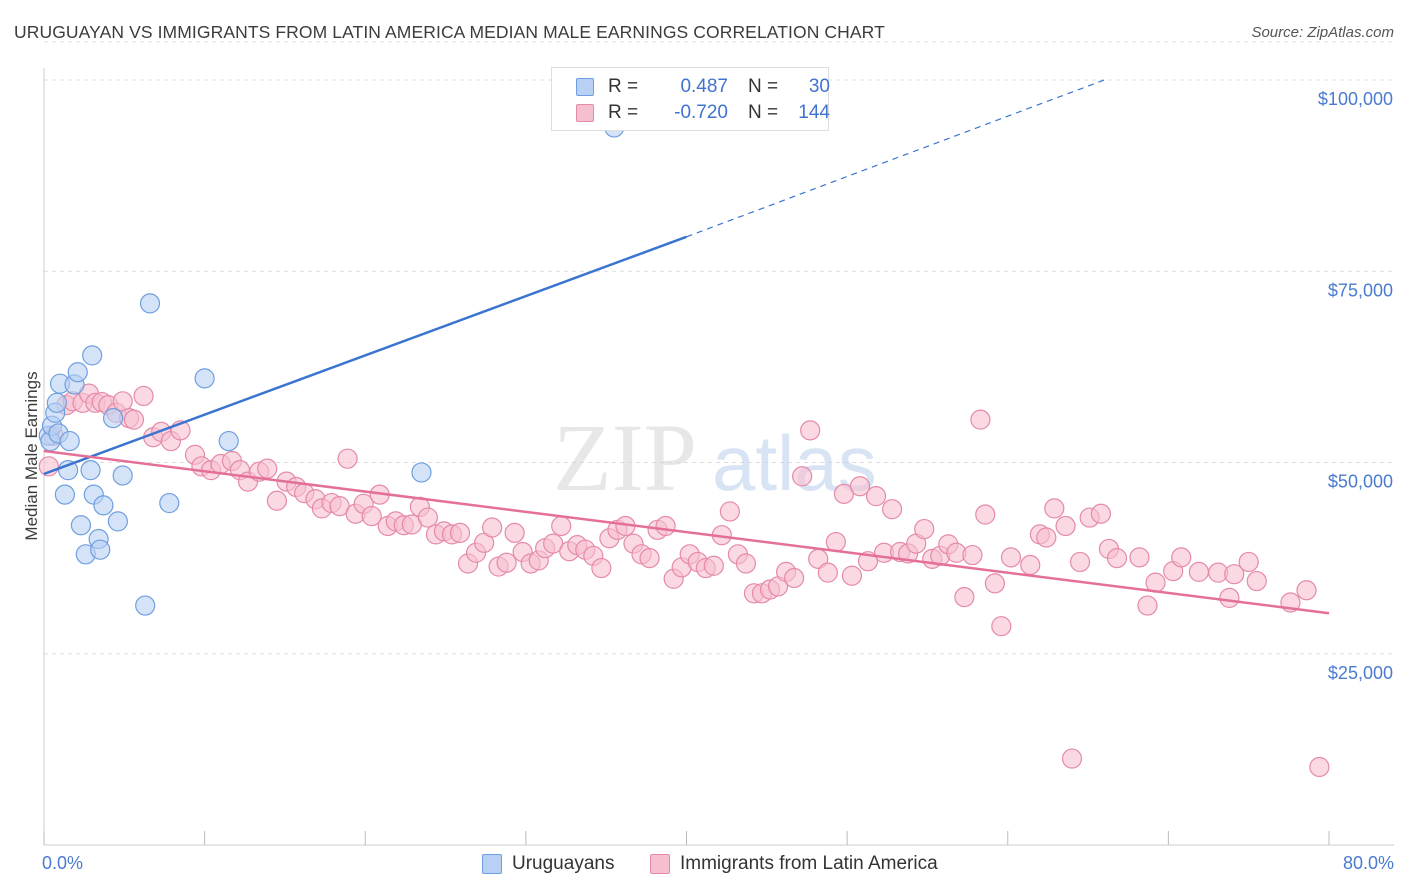  Describe the element at coordinates (492, 864) in the screenshot. I see `bottom-legend-swatch-blue` at that location.